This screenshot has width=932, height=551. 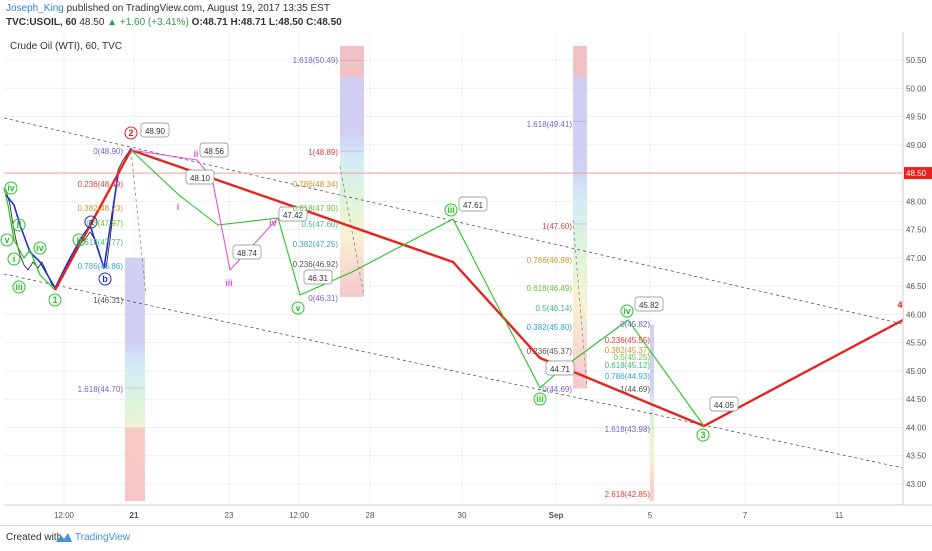 I want to click on fib-label-c: 1.618(49.41), so click(x=550, y=124).